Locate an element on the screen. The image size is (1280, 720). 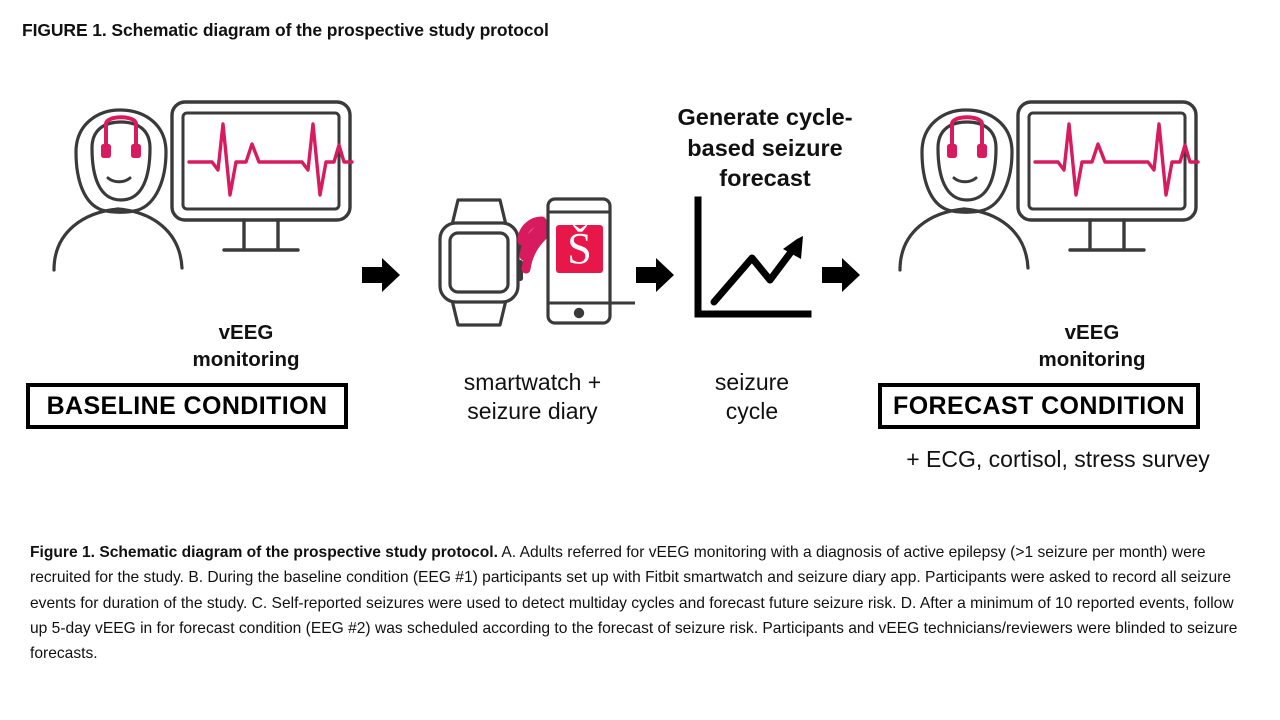
smartwatch-icon is located at coordinates (479, 262).